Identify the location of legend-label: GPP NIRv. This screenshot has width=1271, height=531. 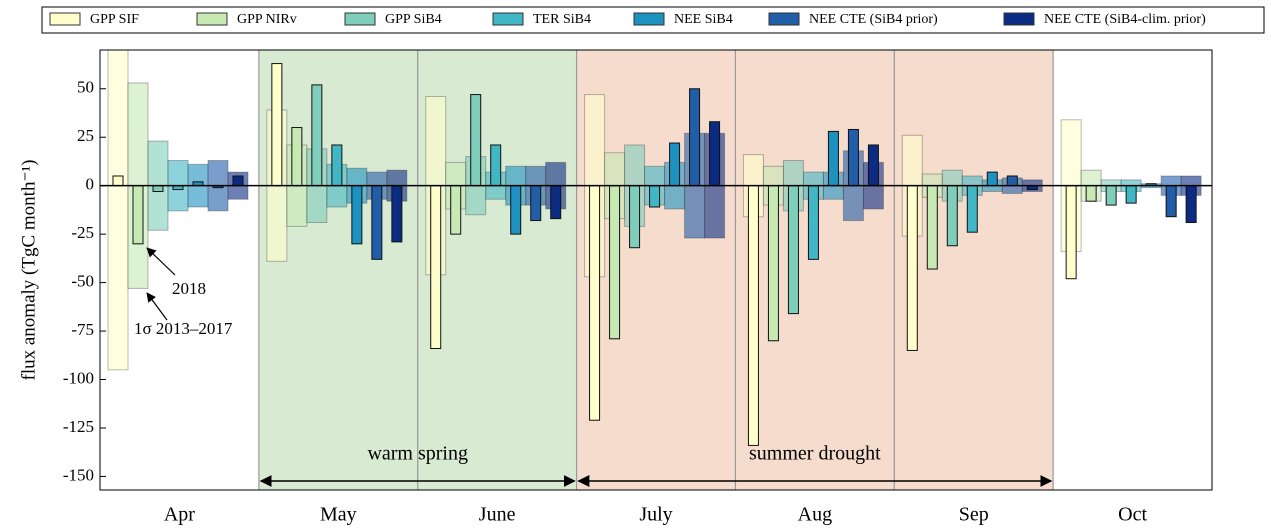
(267, 19).